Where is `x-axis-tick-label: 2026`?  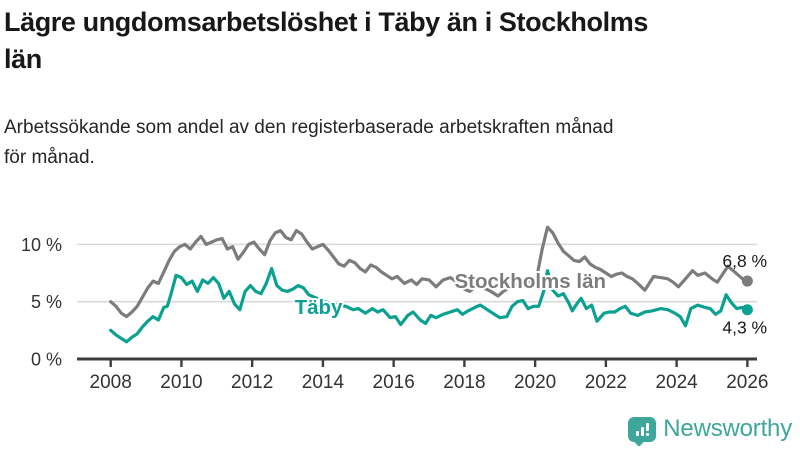
x-axis-tick-label: 2026 is located at coordinates (747, 382).